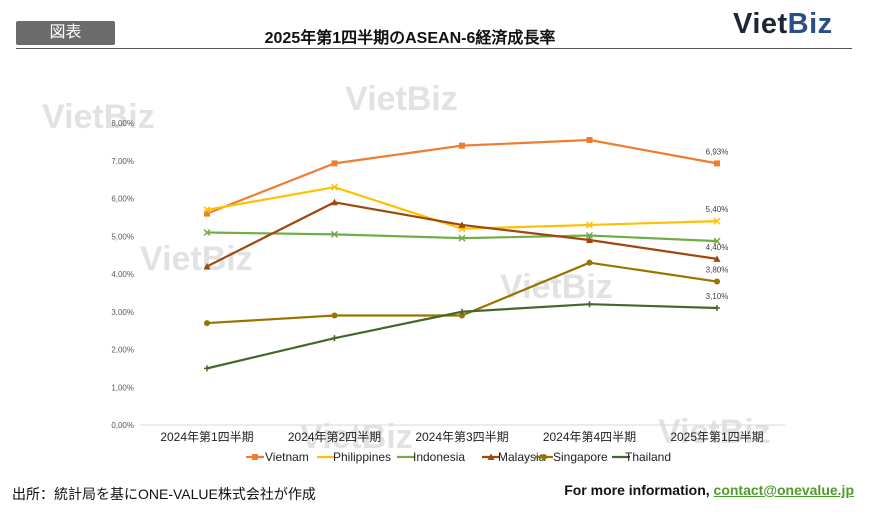  What do you see at coordinates (122, 387) in the screenshot?
I see `y-tick-label: 1,00%` at bounding box center [122, 387].